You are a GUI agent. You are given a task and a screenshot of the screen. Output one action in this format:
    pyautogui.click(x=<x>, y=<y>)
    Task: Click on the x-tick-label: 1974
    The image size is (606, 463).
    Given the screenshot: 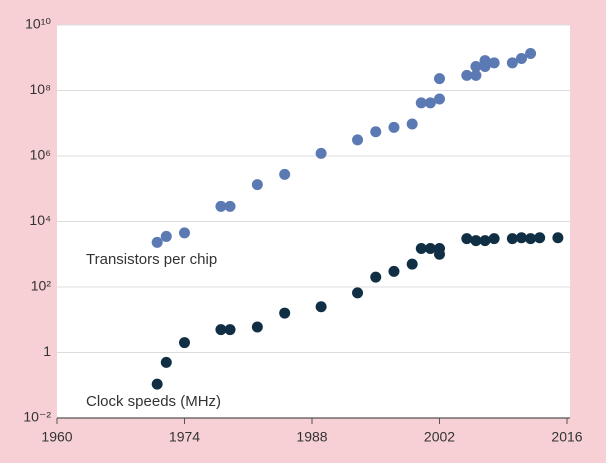 What is the action you would take?
    pyautogui.click(x=184, y=437)
    